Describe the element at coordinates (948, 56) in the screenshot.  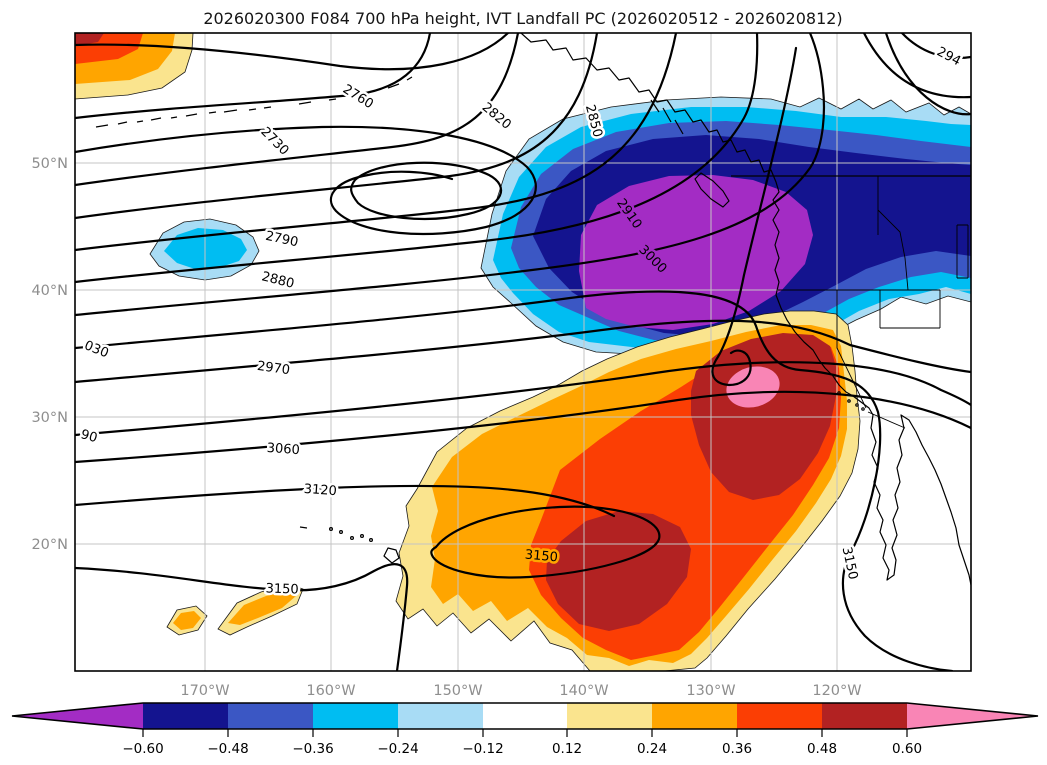
I see `contour-label: 294` at that location.